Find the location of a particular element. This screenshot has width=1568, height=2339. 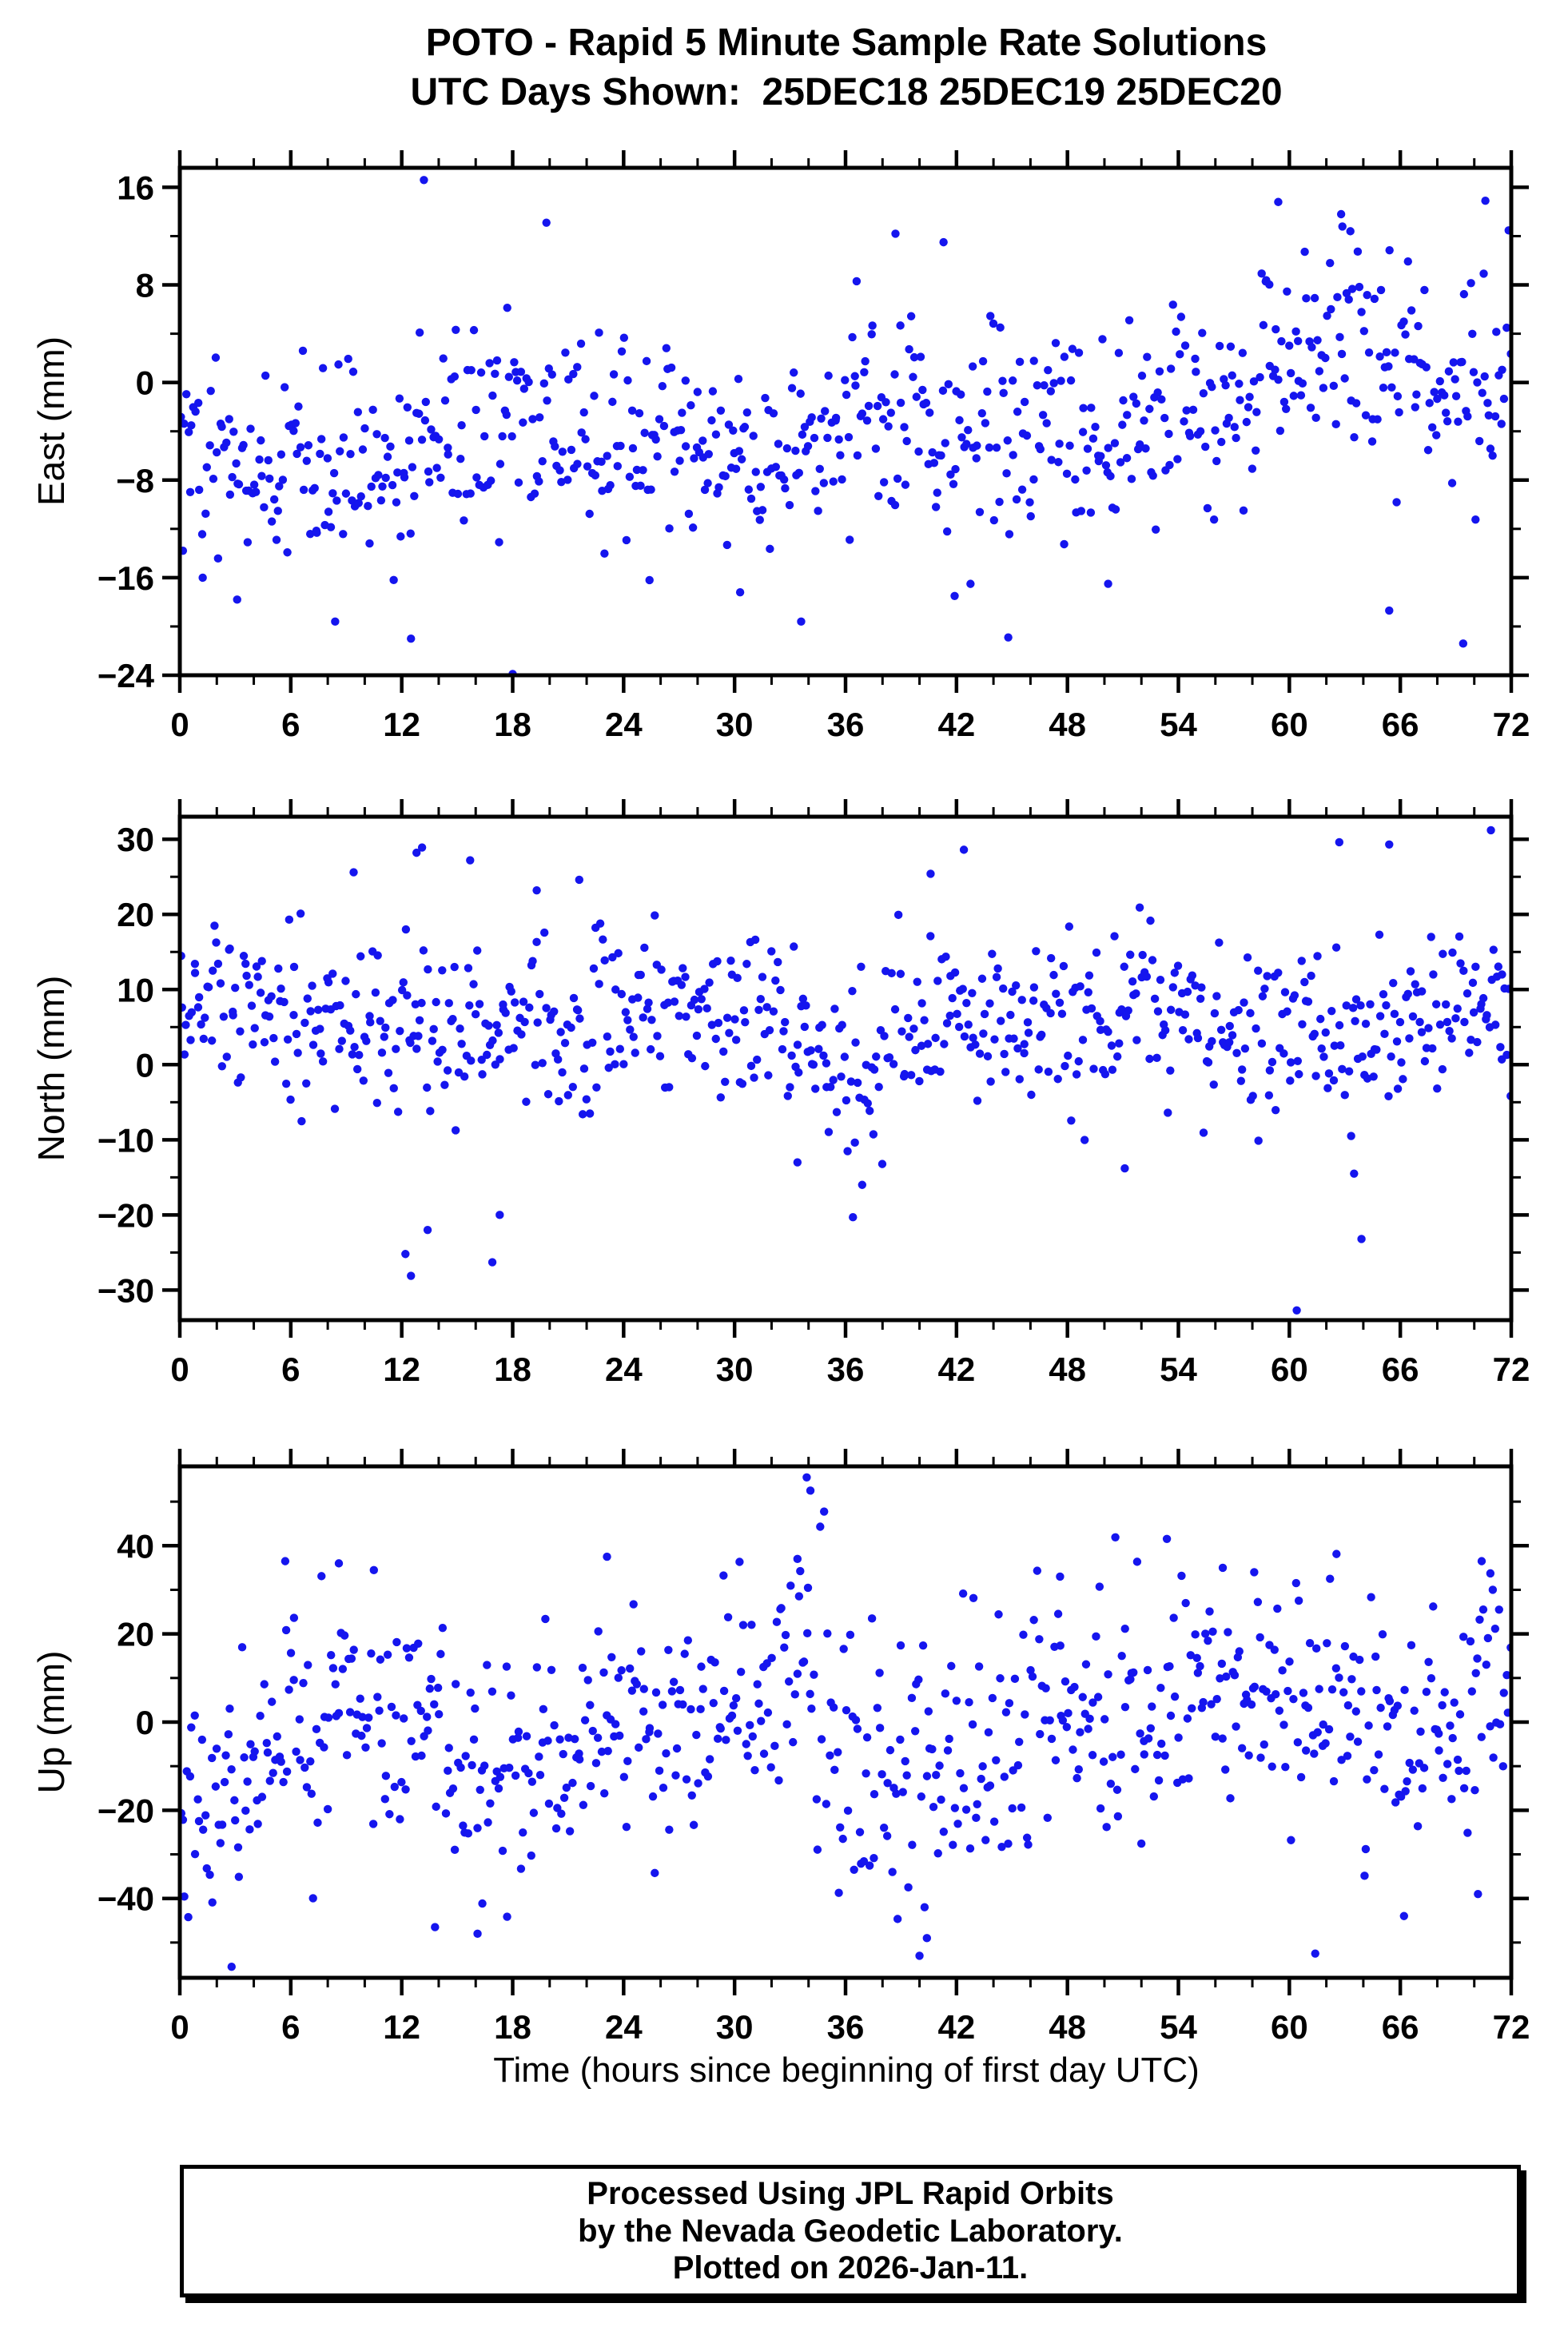

y-tick-label: 40 is located at coordinates (135, 1546).